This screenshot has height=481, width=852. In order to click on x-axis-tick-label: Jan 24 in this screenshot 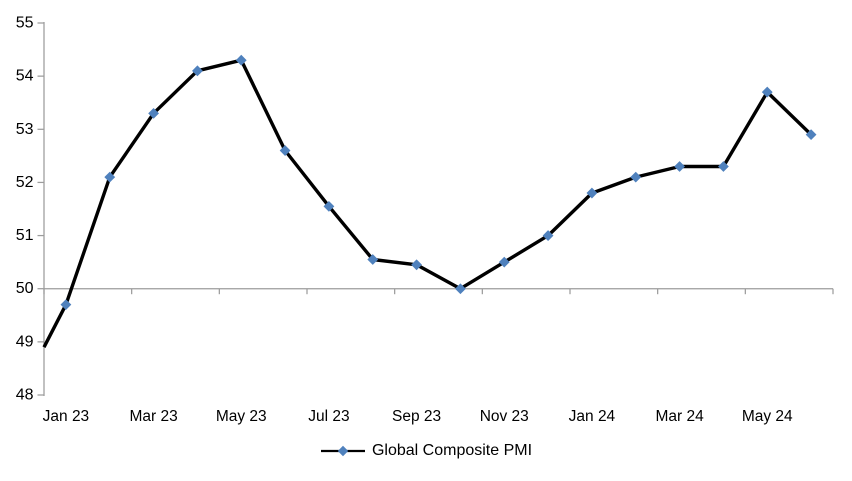, I will do `click(592, 416)`.